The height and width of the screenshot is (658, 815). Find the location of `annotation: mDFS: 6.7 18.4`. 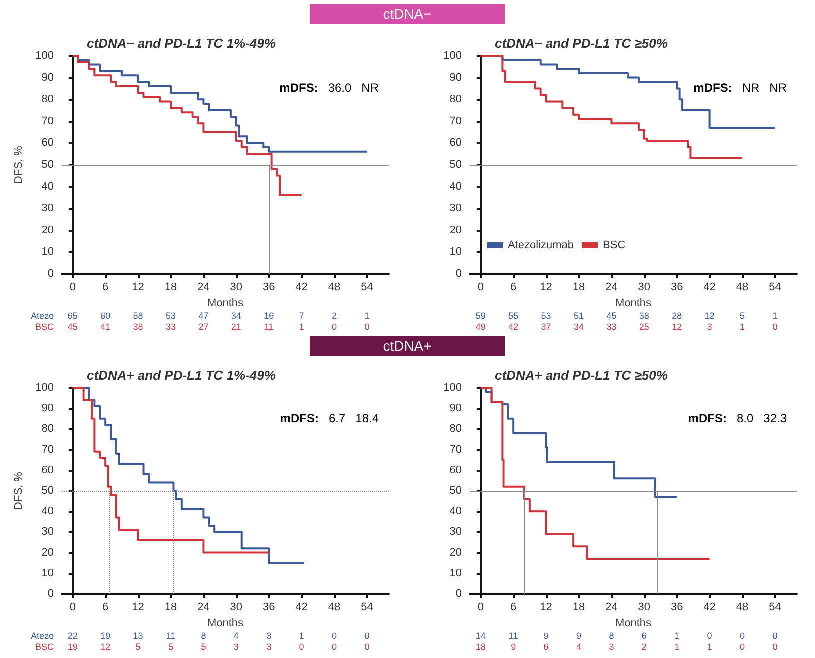

annotation: mDFS: 6.7 18.4 is located at coordinates (330, 419).